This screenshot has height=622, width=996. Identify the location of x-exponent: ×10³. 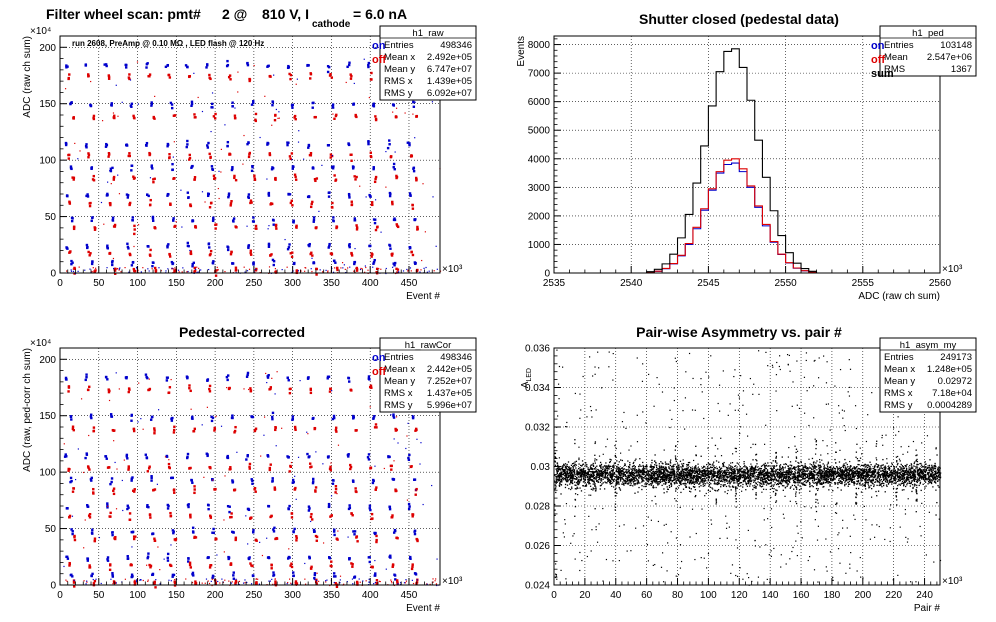
(952, 269).